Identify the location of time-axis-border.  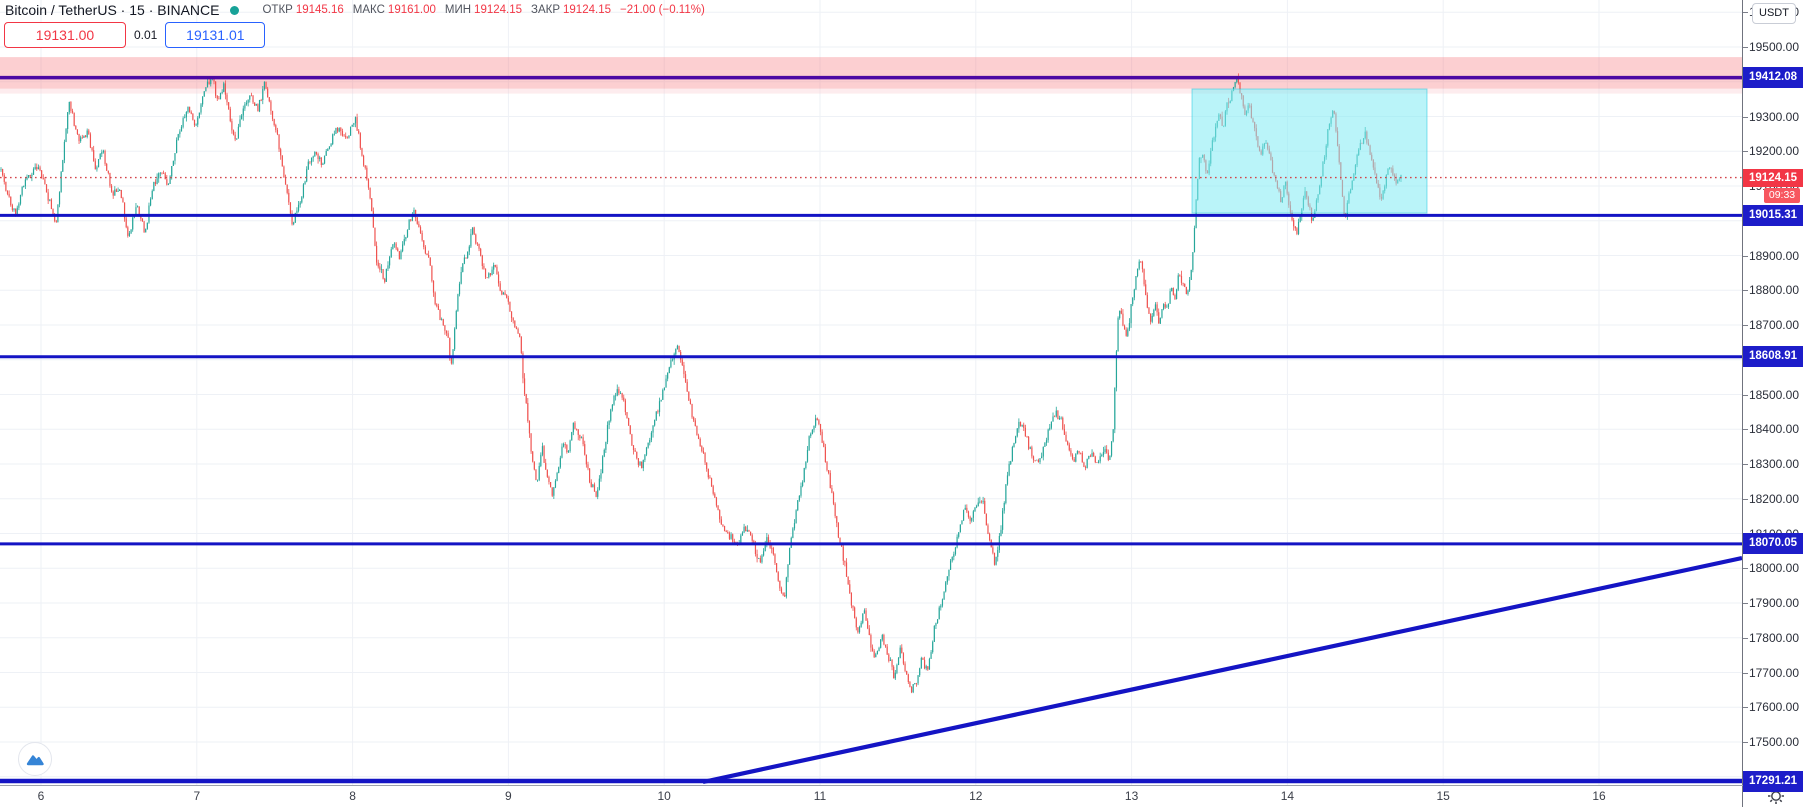
(901, 785).